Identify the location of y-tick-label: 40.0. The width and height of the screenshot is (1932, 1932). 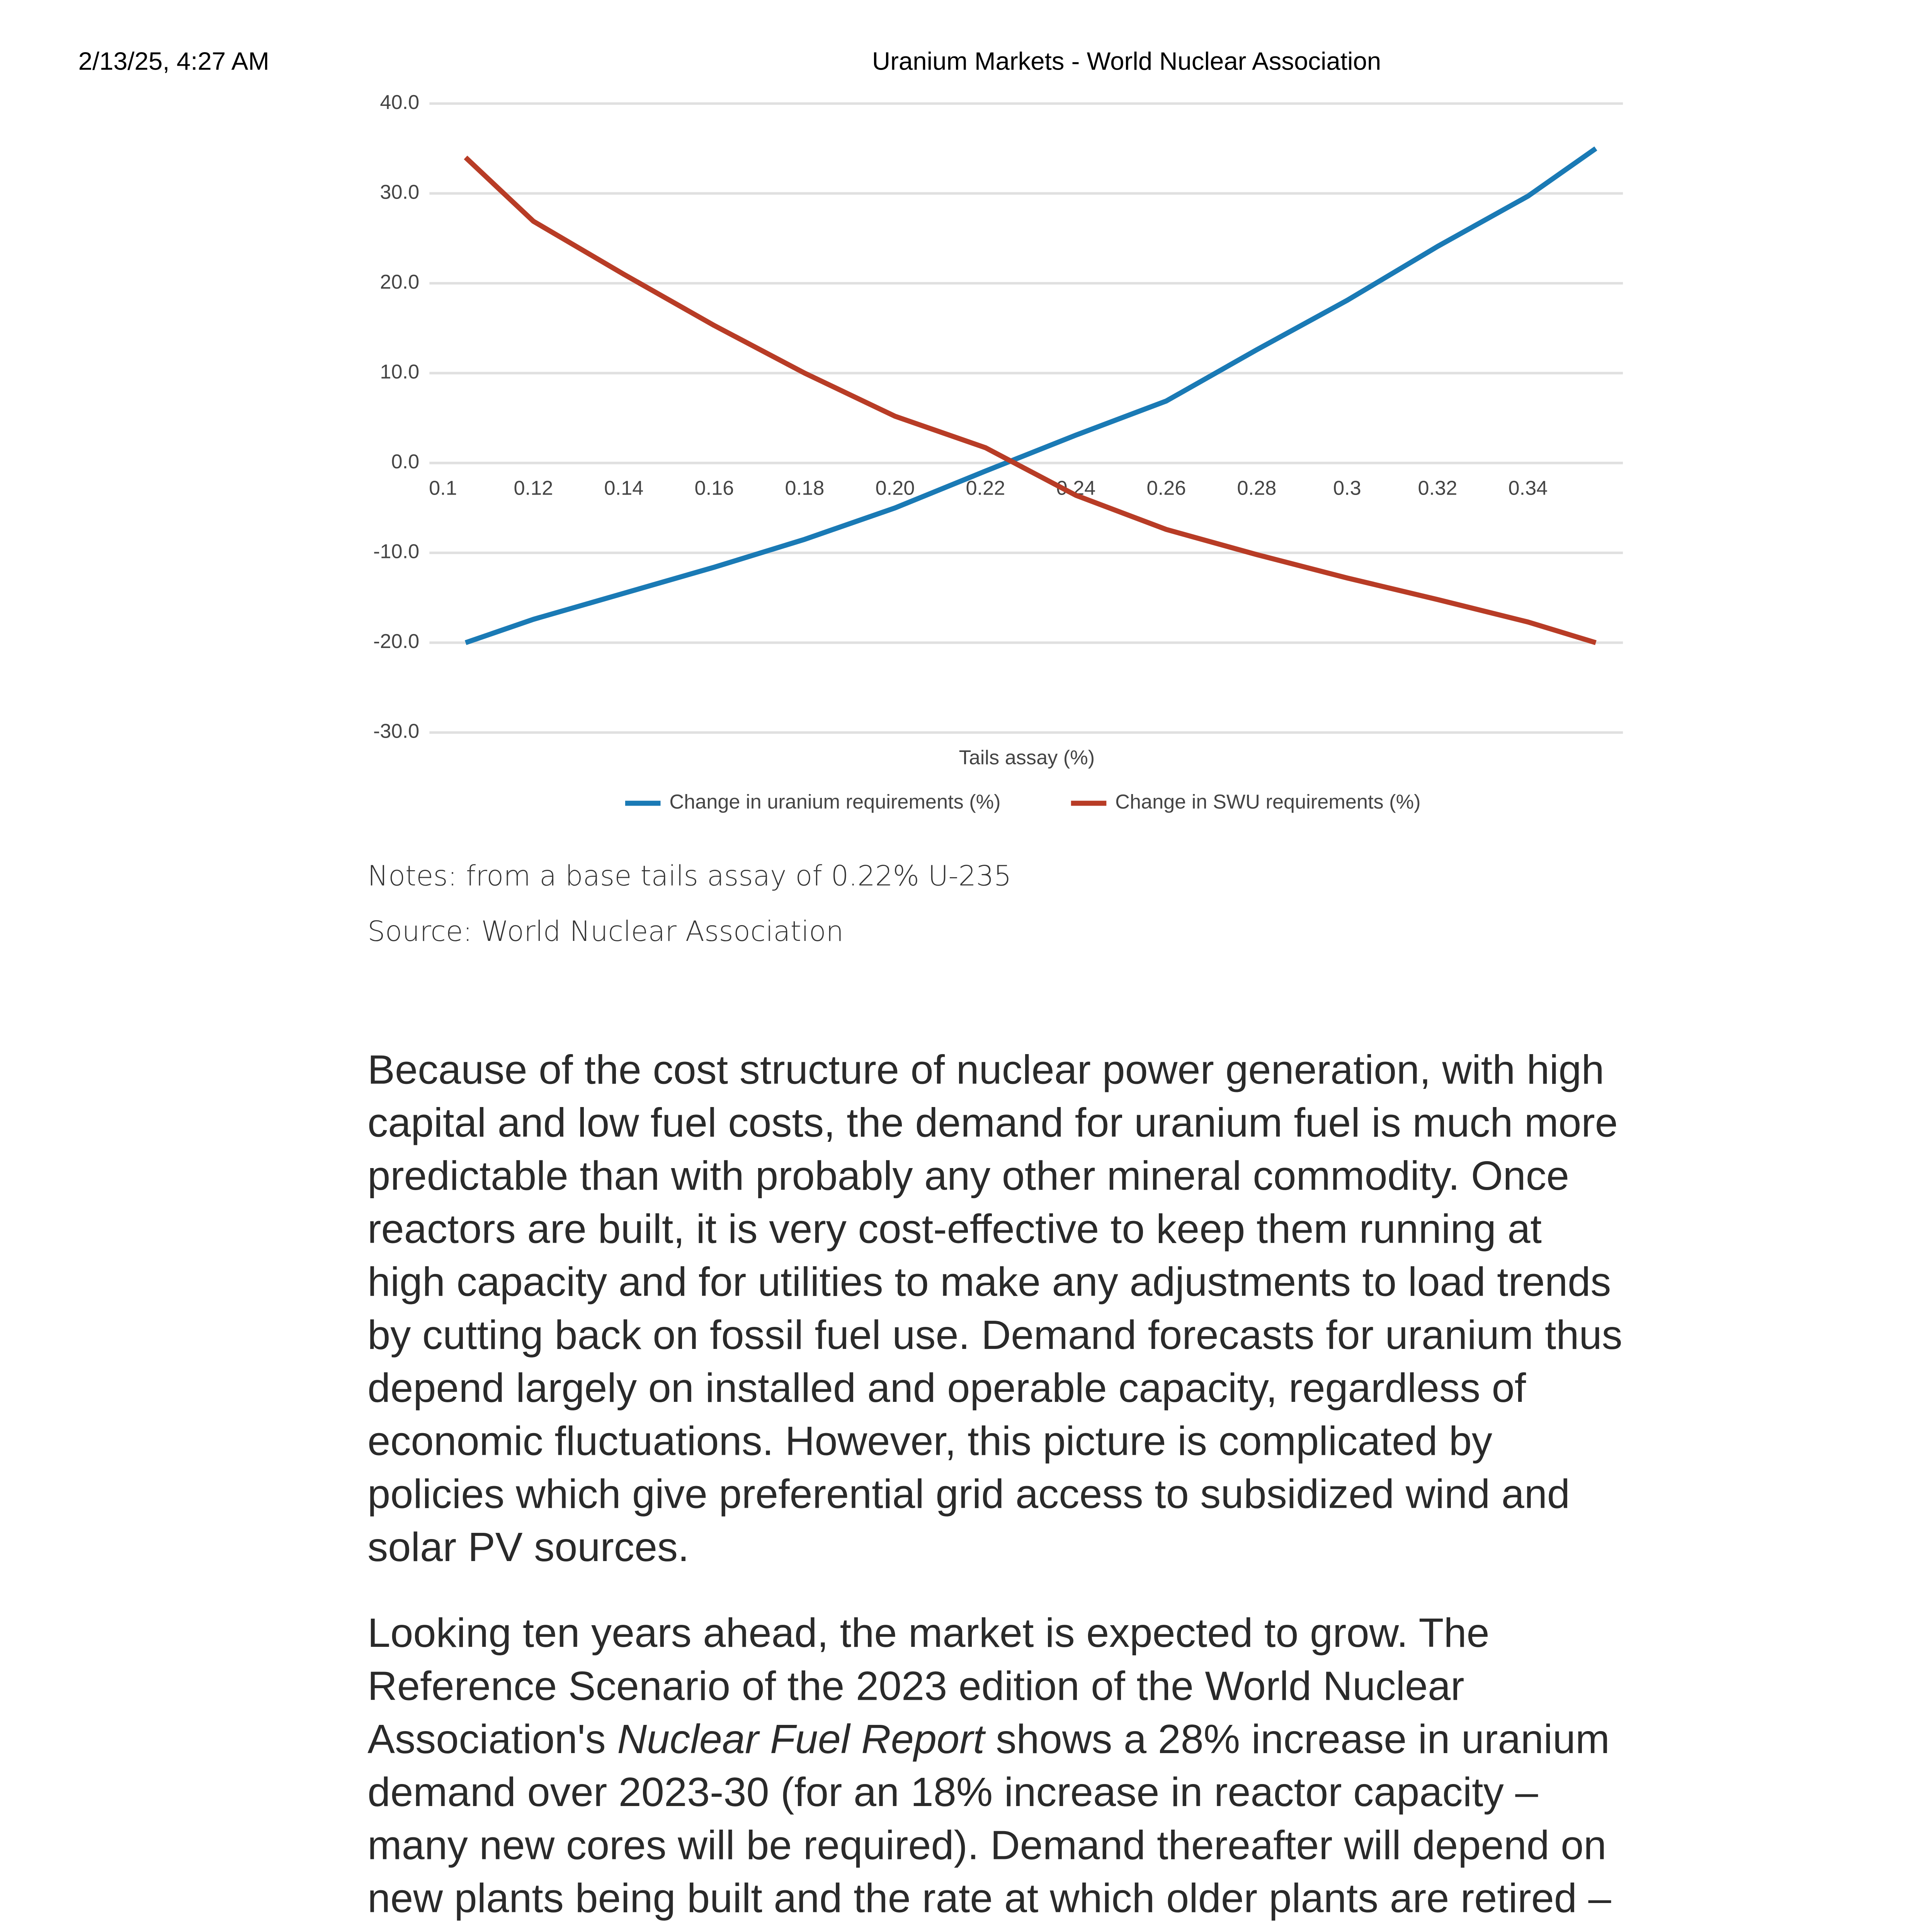
(400, 103).